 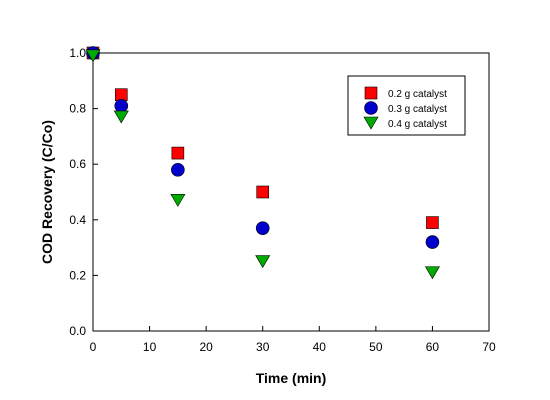 What do you see at coordinates (417, 109) in the screenshot?
I see `legend-label: 0.3 g catalyst` at bounding box center [417, 109].